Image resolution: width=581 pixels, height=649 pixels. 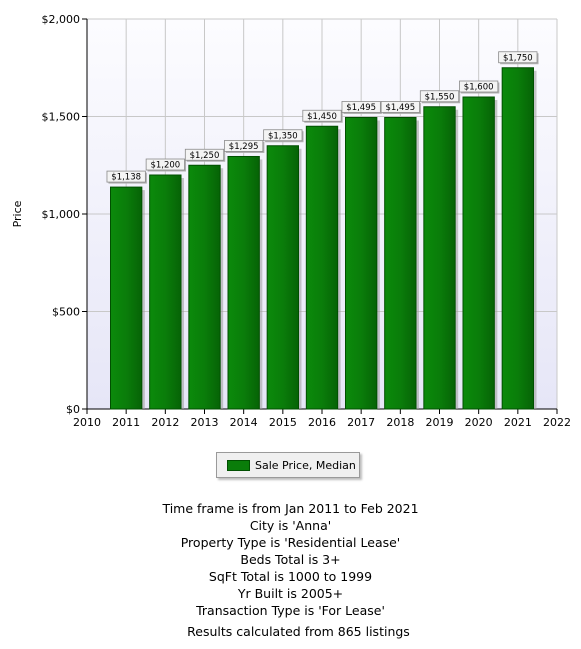 What do you see at coordinates (66, 312) in the screenshot?
I see `y-tick-label: $500` at bounding box center [66, 312].